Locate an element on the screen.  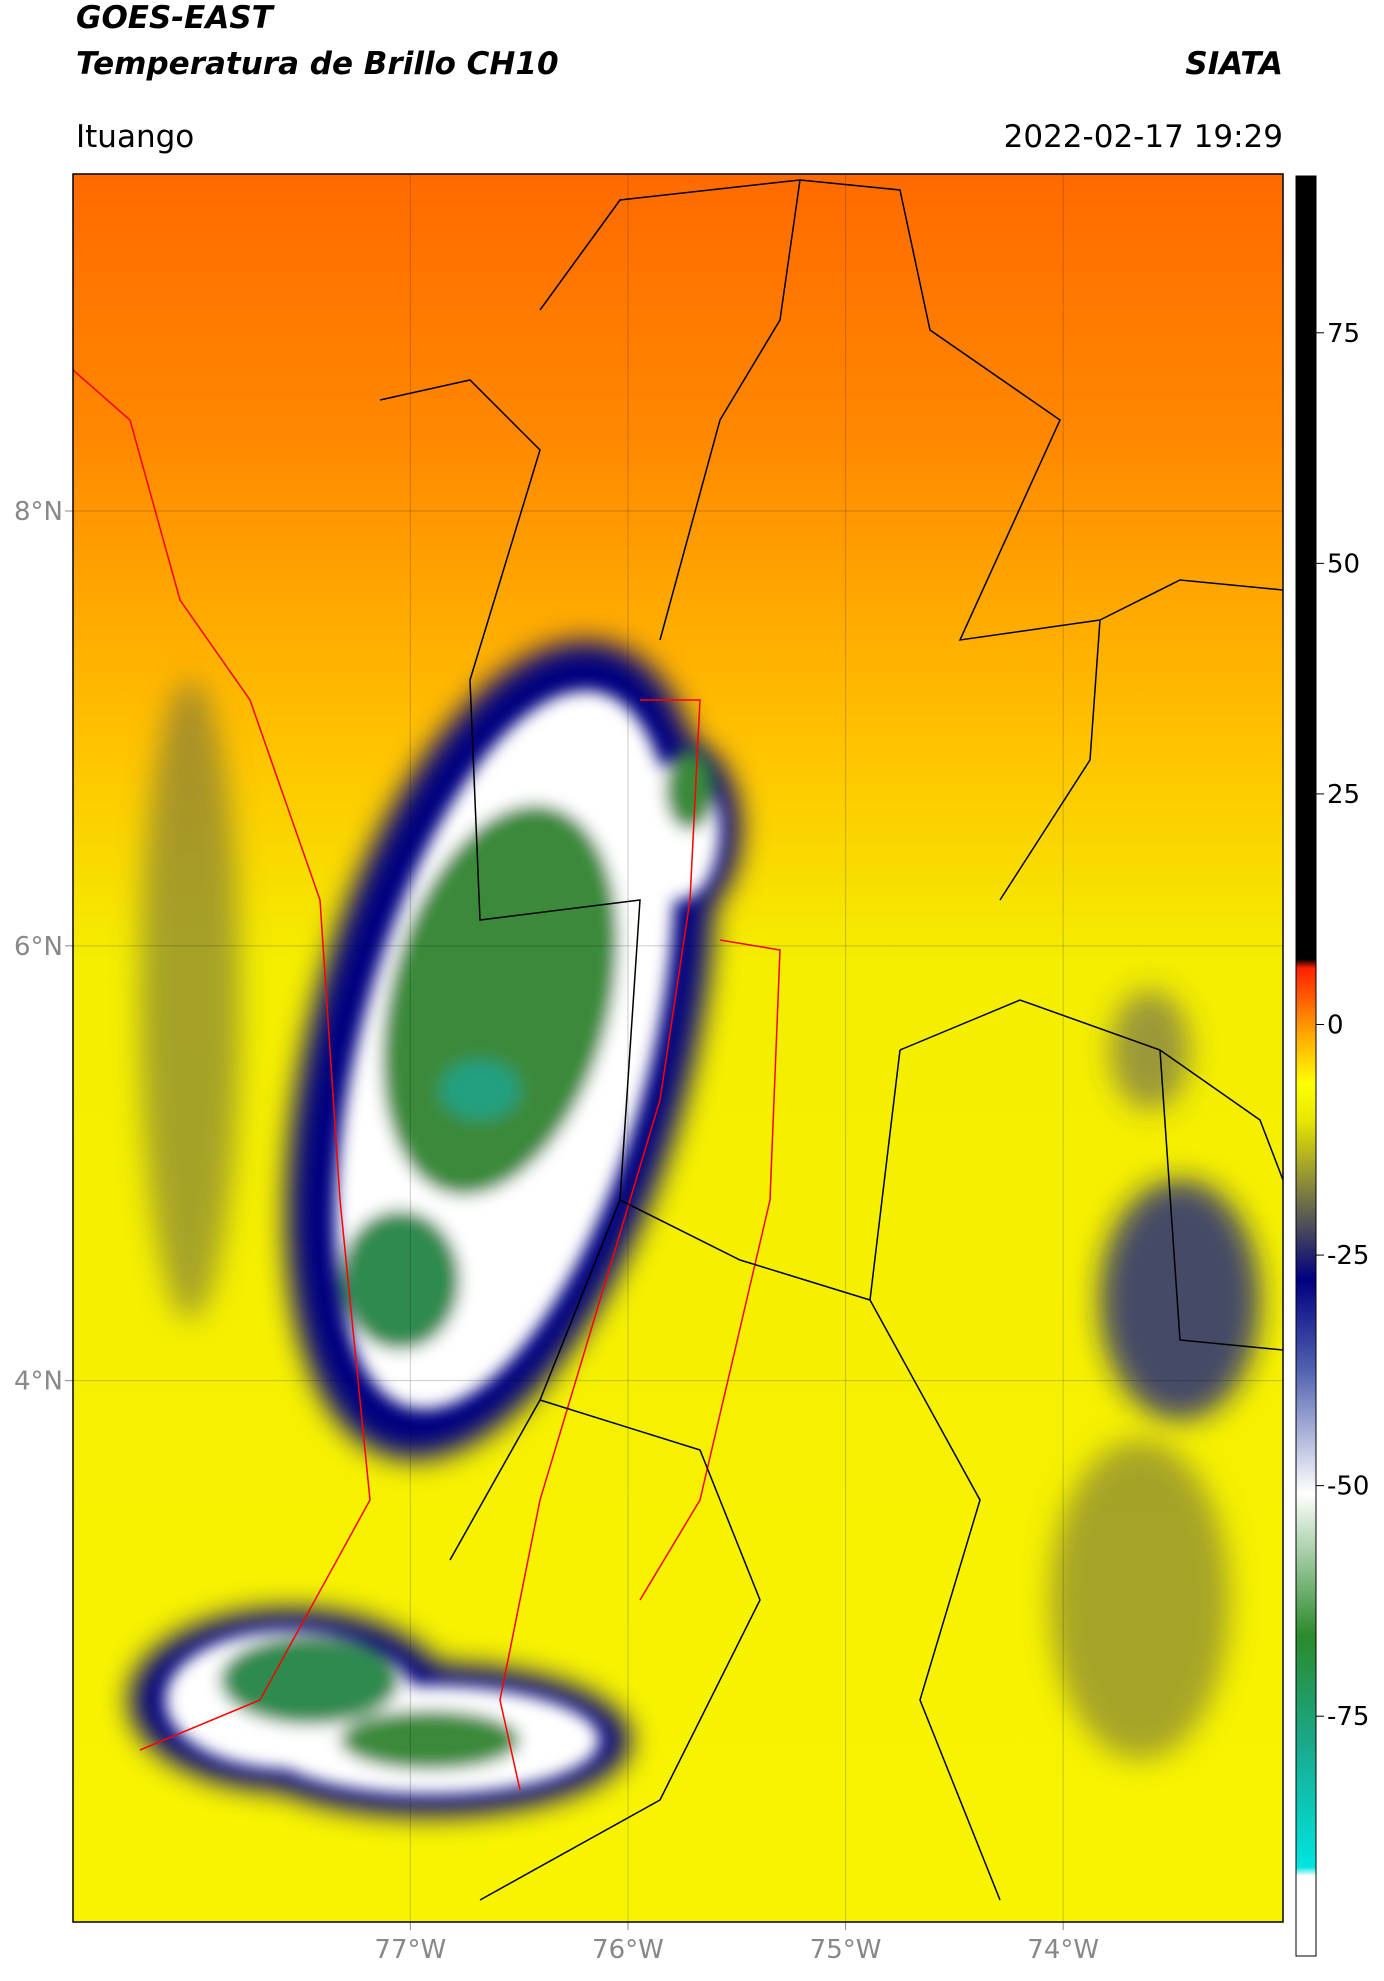
source: SIATA is located at coordinates (1234, 64).